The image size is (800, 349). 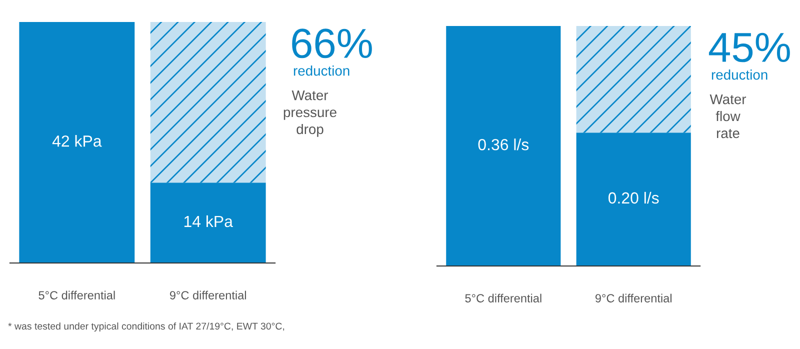 What do you see at coordinates (749, 47) in the screenshot?
I see `text: 45%` at bounding box center [749, 47].